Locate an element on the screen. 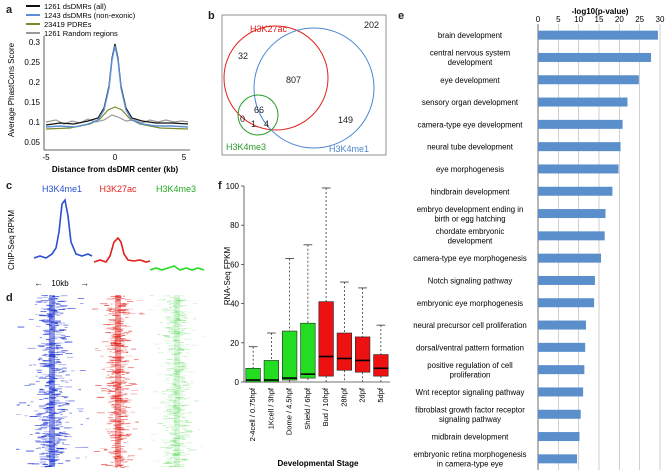  category-label: embryonic eye morphogenesis is located at coordinates (470, 303).